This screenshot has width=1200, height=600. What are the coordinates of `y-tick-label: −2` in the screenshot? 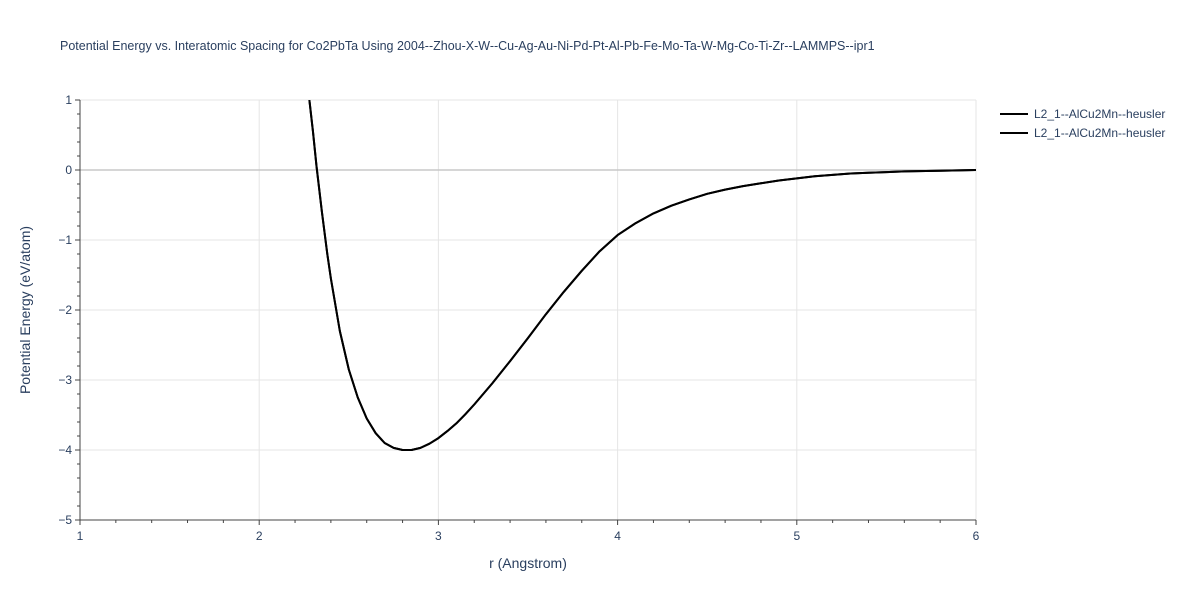 It's located at (65, 310).